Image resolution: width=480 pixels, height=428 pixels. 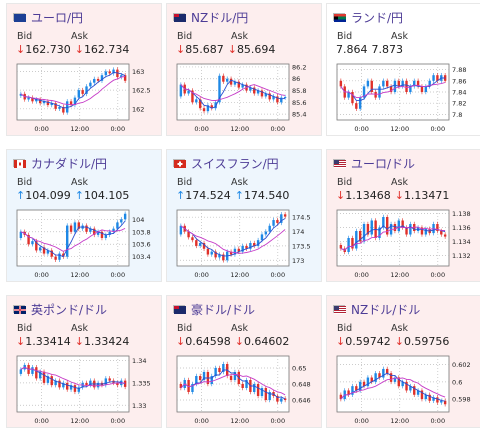 What do you see at coordinates (179, 17) in the screenshot?
I see `nz-flag-icon` at bounding box center [179, 17].